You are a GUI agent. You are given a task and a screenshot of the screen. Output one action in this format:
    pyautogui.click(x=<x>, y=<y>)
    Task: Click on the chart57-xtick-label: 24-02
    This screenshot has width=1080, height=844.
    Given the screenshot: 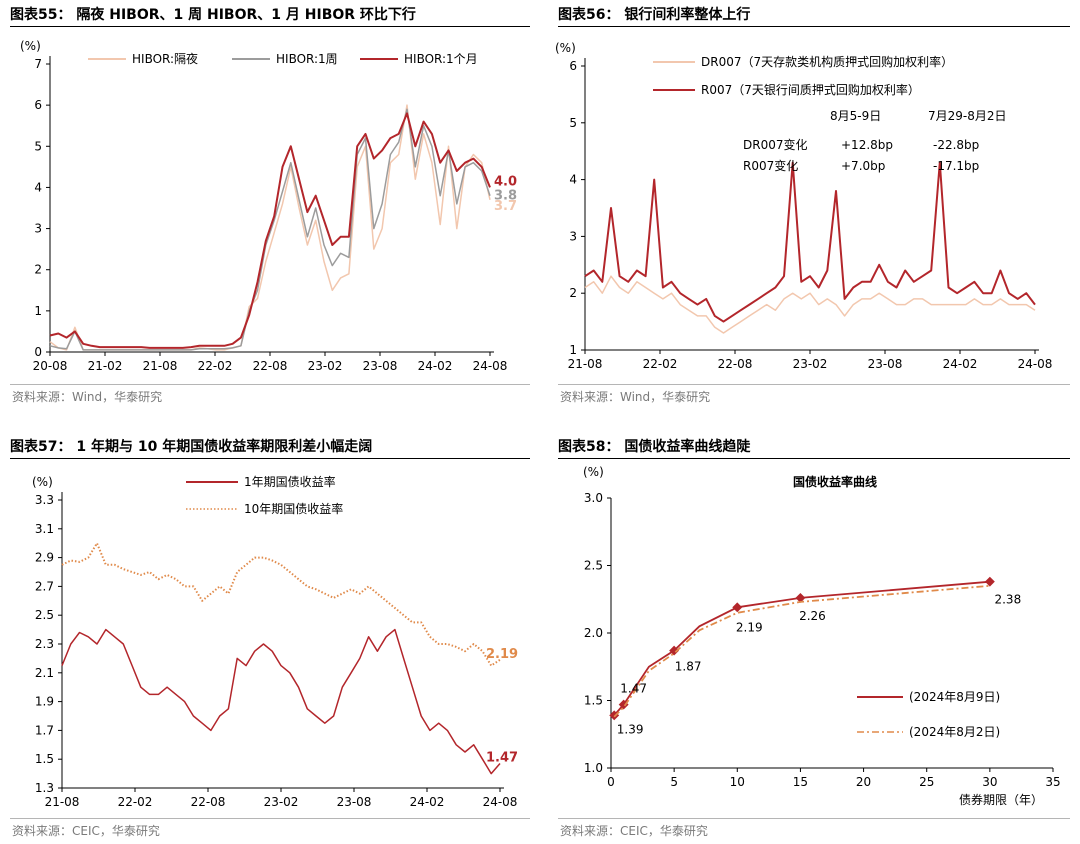 What is the action you would take?
    pyautogui.click(x=427, y=802)
    